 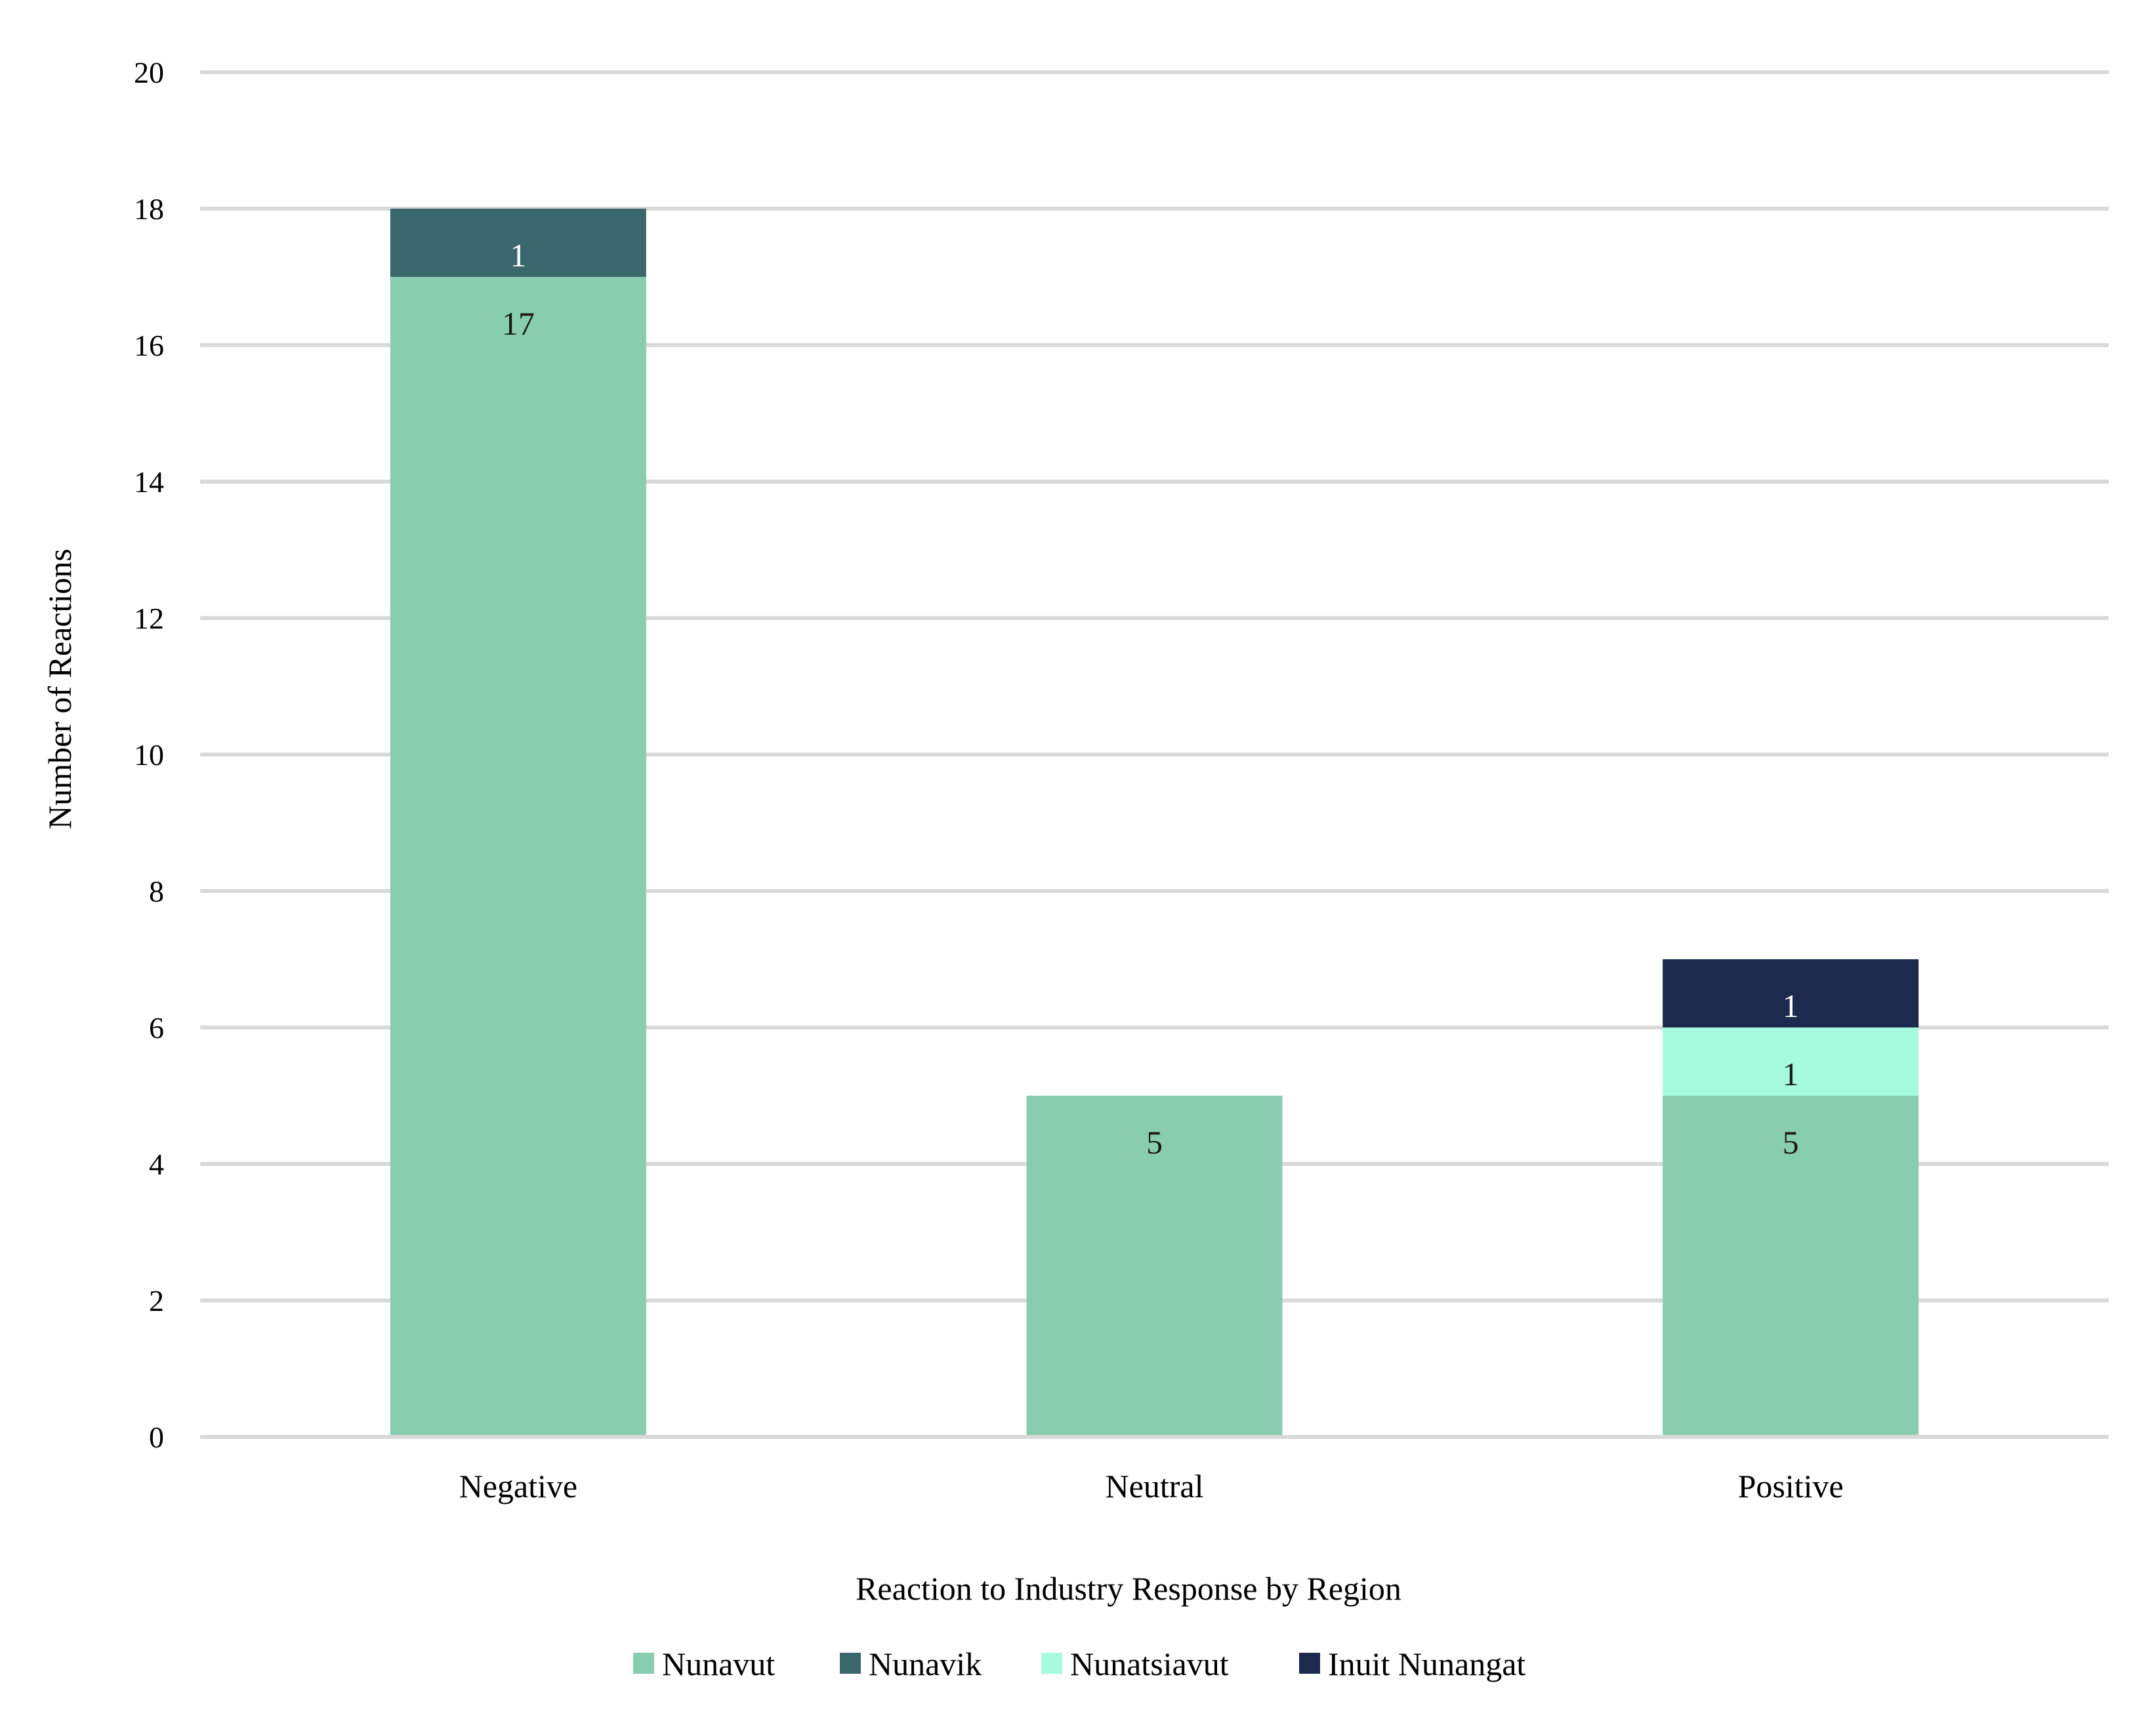 What do you see at coordinates (518, 1486) in the screenshot?
I see `x-tick-label: Negative` at bounding box center [518, 1486].